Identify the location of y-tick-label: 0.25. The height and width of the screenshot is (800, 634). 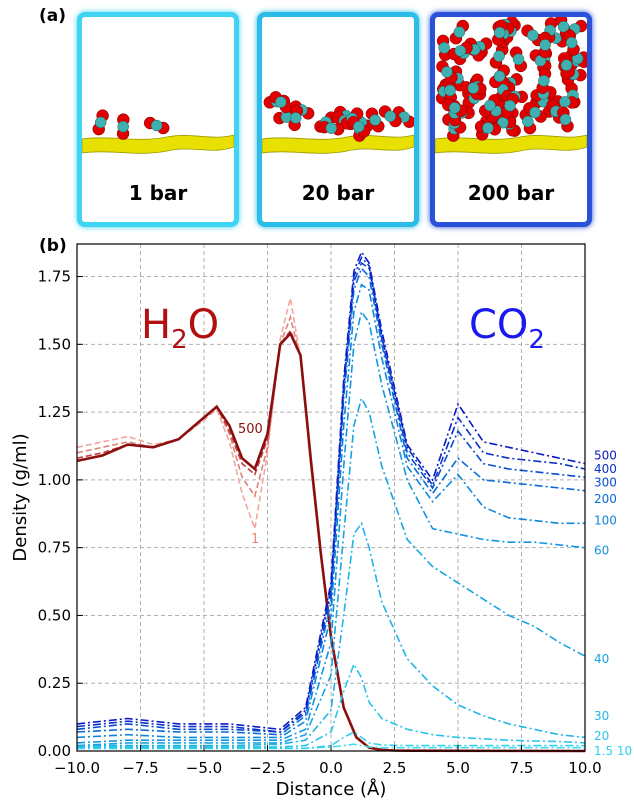
(54, 683).